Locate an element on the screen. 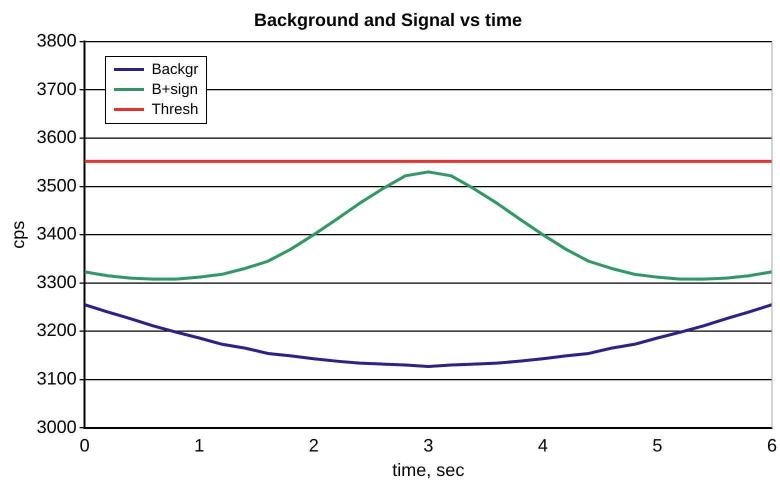  x-tick-label: 6 is located at coordinates (771, 446).